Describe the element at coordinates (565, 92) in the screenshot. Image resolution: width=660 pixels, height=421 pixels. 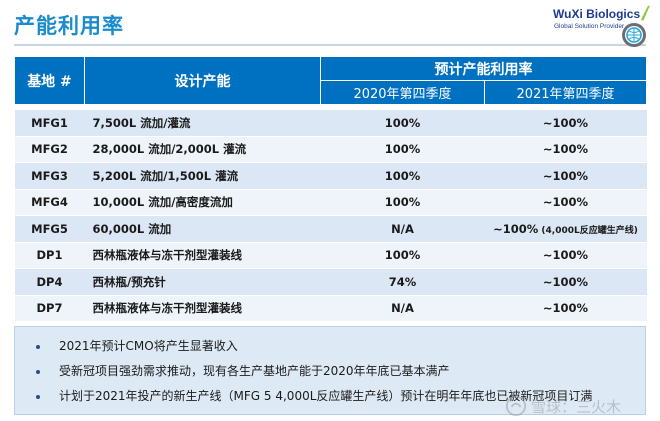
I see `col-header-q4-2021: 2021年第四季度` at that location.